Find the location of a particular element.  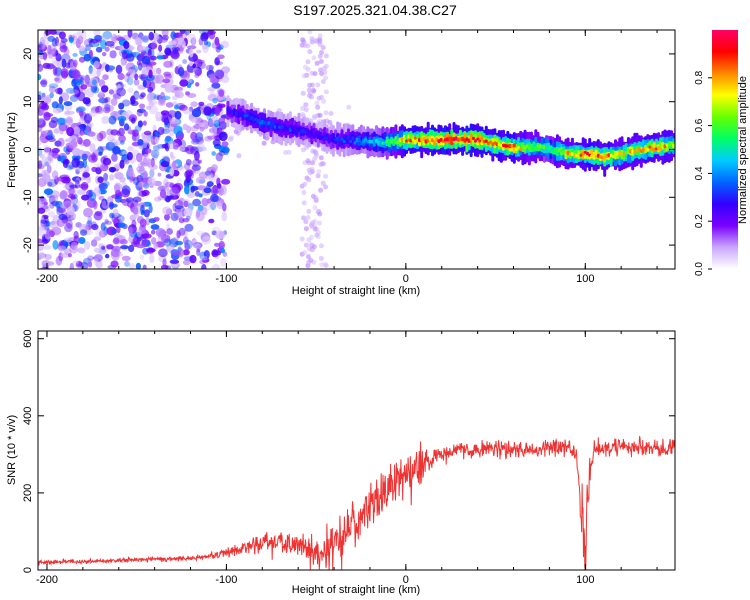

colorbar-label: Normalized spectral amplitude is located at coordinates (743, 150).